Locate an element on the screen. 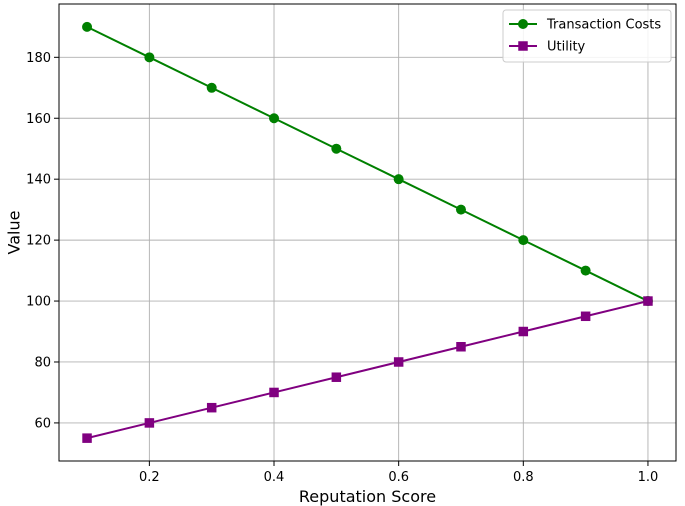 Image resolution: width=685 pixels, height=506 pixels. x-tick-label: 0.6 is located at coordinates (398, 477).